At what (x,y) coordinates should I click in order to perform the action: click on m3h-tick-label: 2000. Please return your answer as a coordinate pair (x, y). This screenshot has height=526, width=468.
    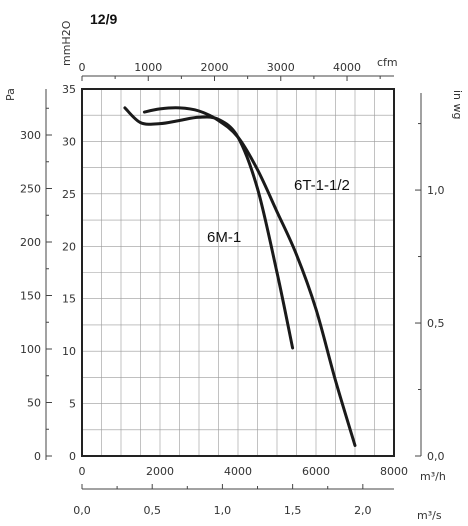
    Looking at the image, I should click on (160, 471).